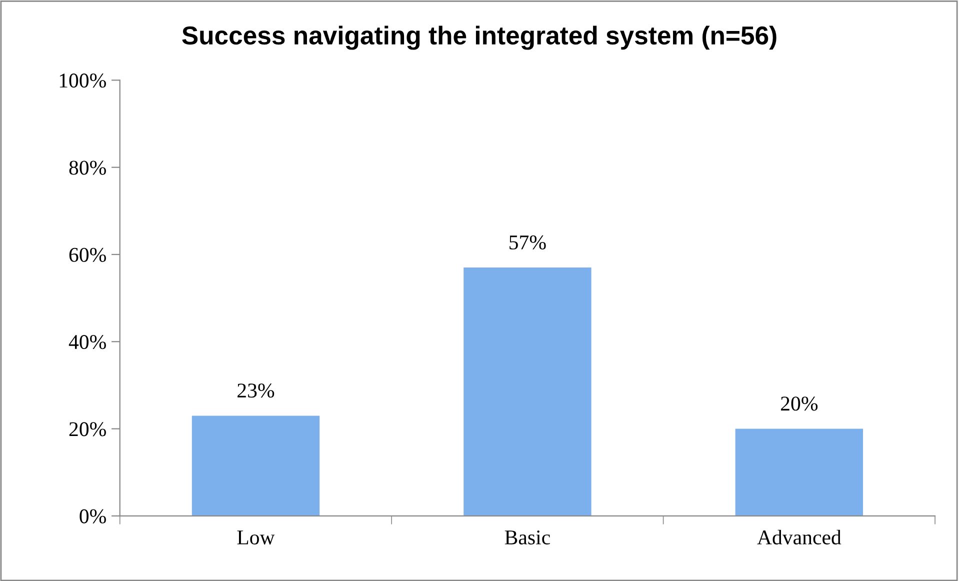 The height and width of the screenshot is (581, 959). I want to click on data-label: 23%, so click(256, 391).